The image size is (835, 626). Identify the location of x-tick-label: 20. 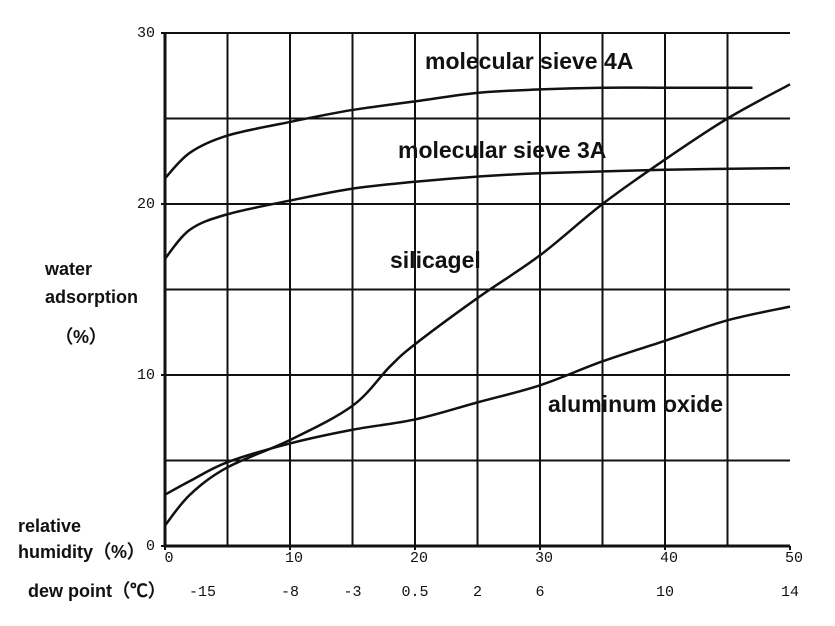
(419, 558).